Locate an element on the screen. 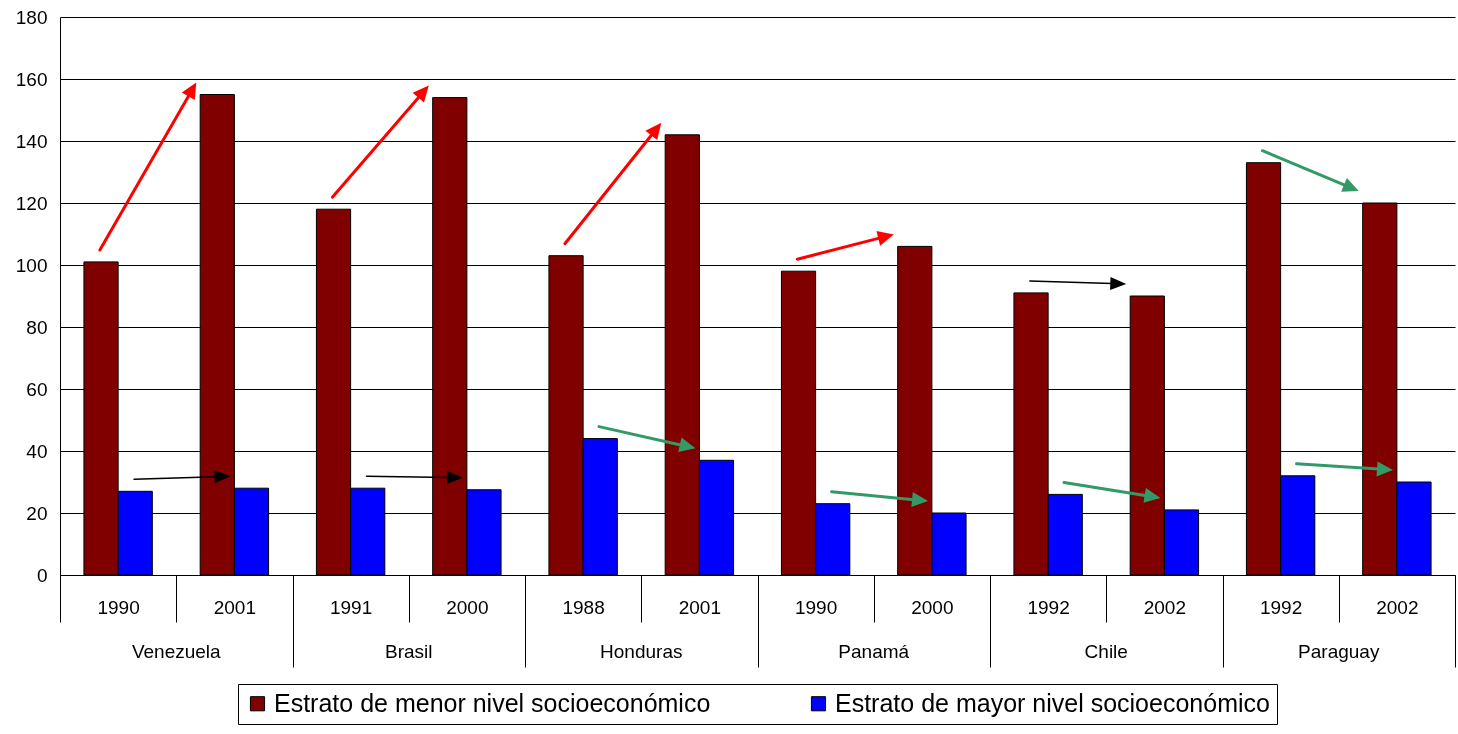  text: Venezuela is located at coordinates (176, 651).